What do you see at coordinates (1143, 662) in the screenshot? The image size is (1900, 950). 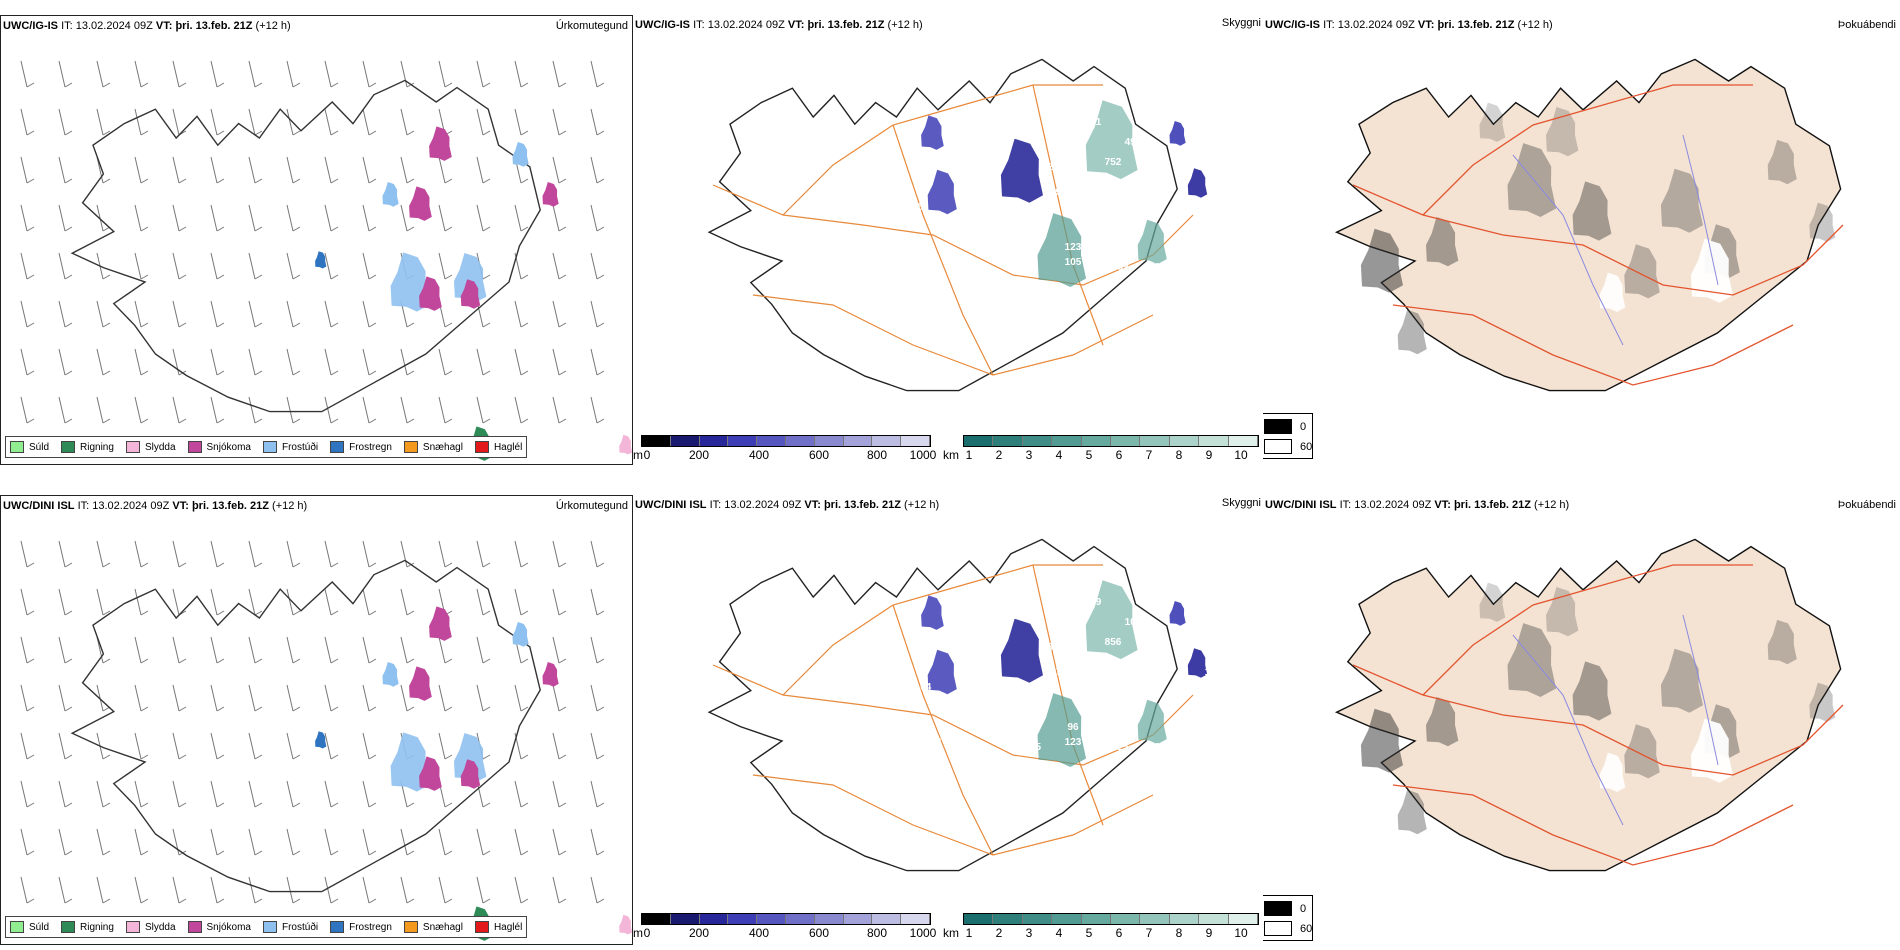 I see `cloud-value-label: 99` at bounding box center [1143, 662].